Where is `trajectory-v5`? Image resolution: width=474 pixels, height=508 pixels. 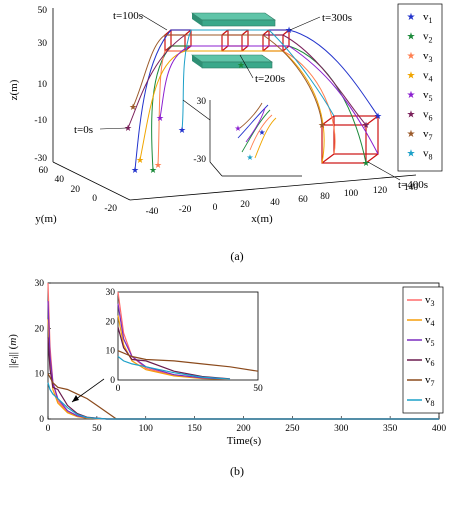
trajectory-v5 is located at coordinates (269, 100).